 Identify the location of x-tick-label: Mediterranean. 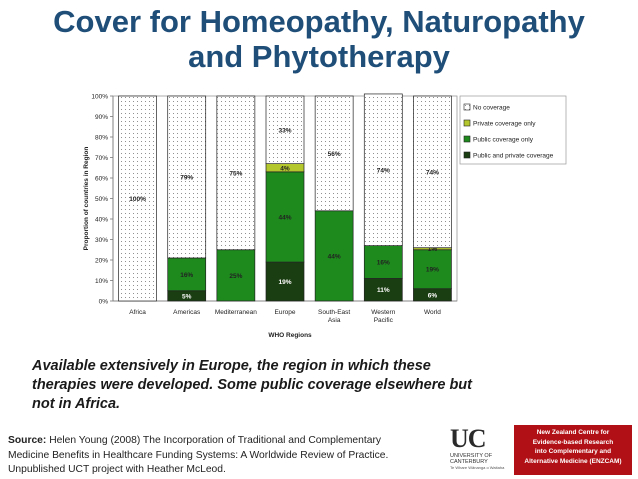
(236, 312).